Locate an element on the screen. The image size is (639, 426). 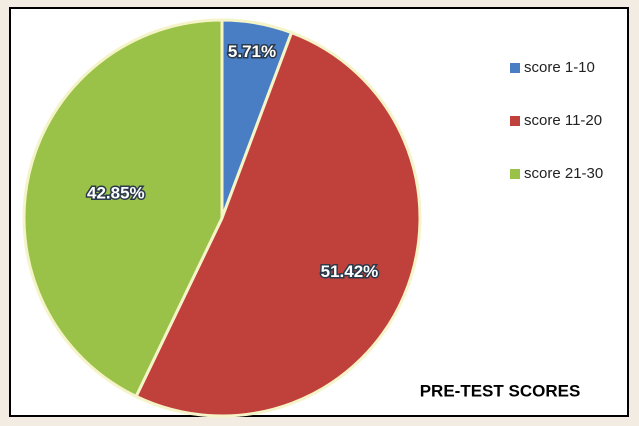
data-label: 42.85% is located at coordinates (116, 192).